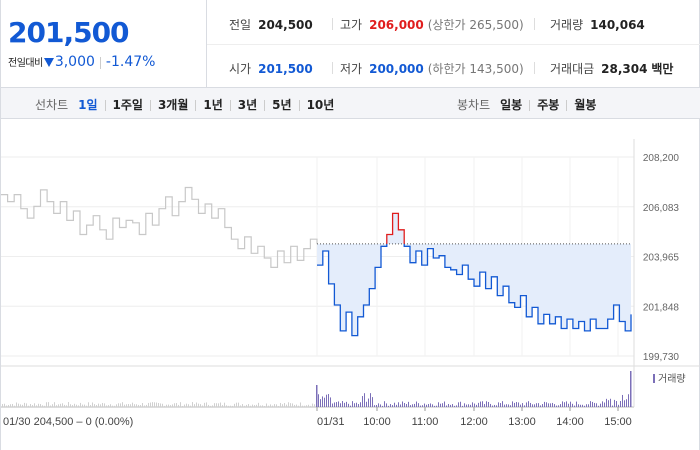 Image resolution: width=700 pixels, height=450 pixels. Describe the element at coordinates (624, 69) in the screenshot. I see `stat-value: 28,304` at that location.